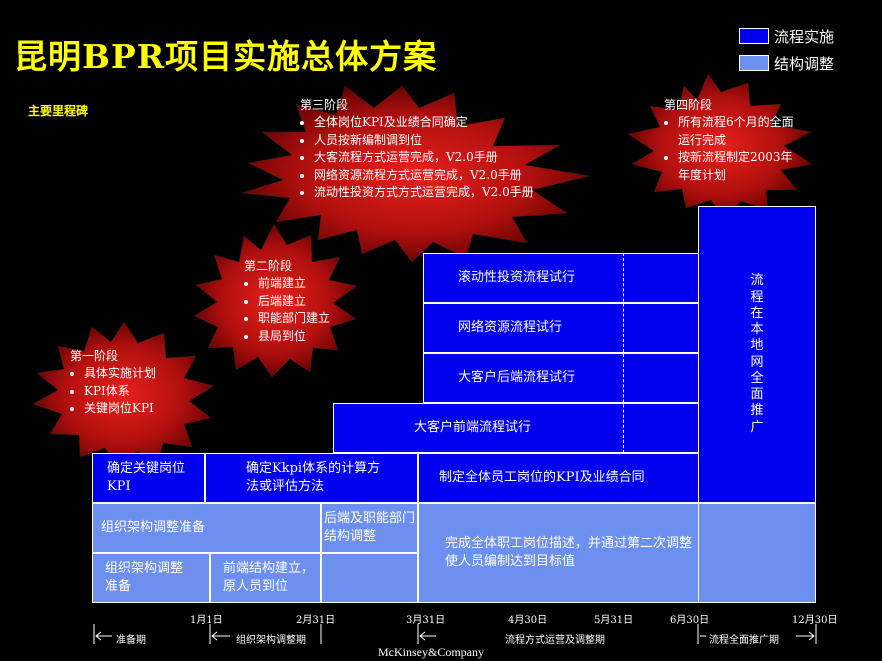 This screenshot has width=882, height=661. Describe the element at coordinates (444, 157) in the screenshot. I see `phase-3-item: 大客流程方式运营完成，V2.0手册` at that location.